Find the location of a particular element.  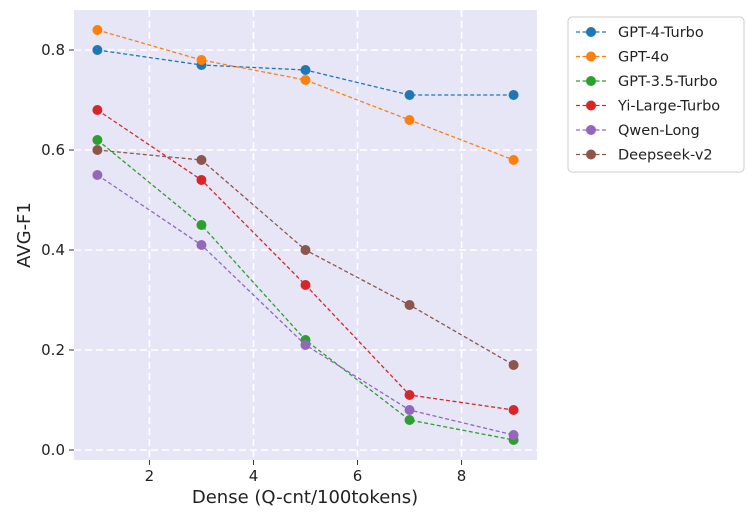

legend-item-deepseek-v2: Deepseek-v2 is located at coordinates (644, 156).